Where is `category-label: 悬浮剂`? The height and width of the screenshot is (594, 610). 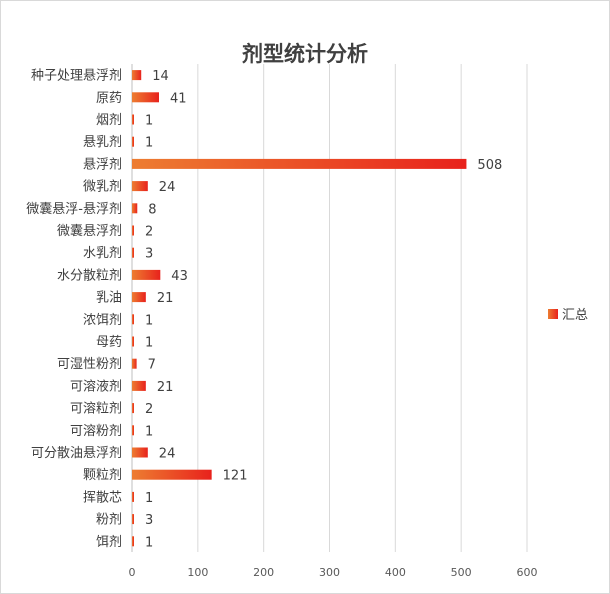
category-label: 悬浮剂 is located at coordinates (102, 164).